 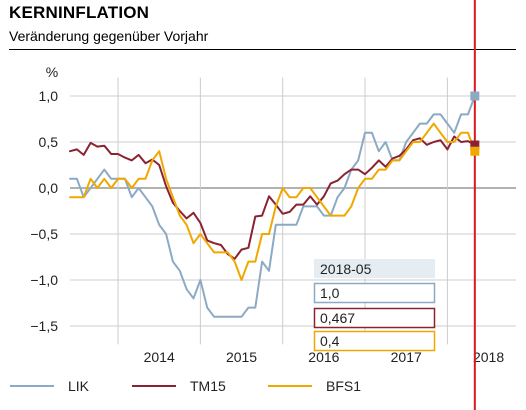 What do you see at coordinates (79, 386) in the screenshot?
I see `legend-label-lik: LIK` at bounding box center [79, 386].